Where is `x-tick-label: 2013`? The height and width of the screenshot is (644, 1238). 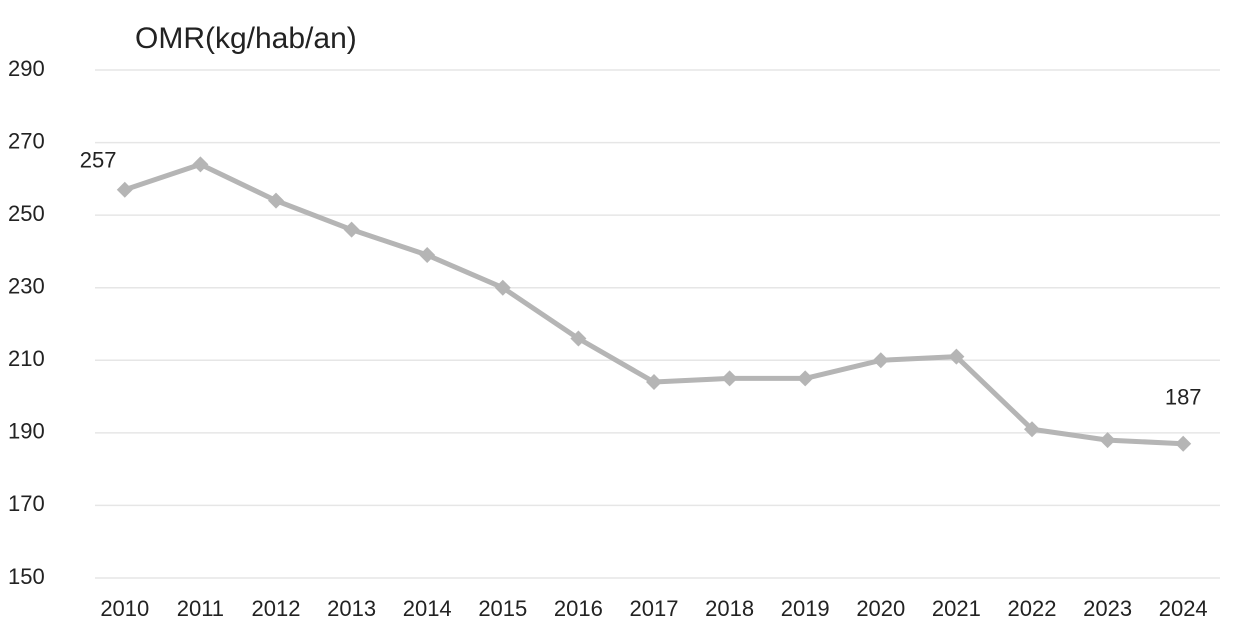 x-tick-label: 2013 is located at coordinates (351, 608).